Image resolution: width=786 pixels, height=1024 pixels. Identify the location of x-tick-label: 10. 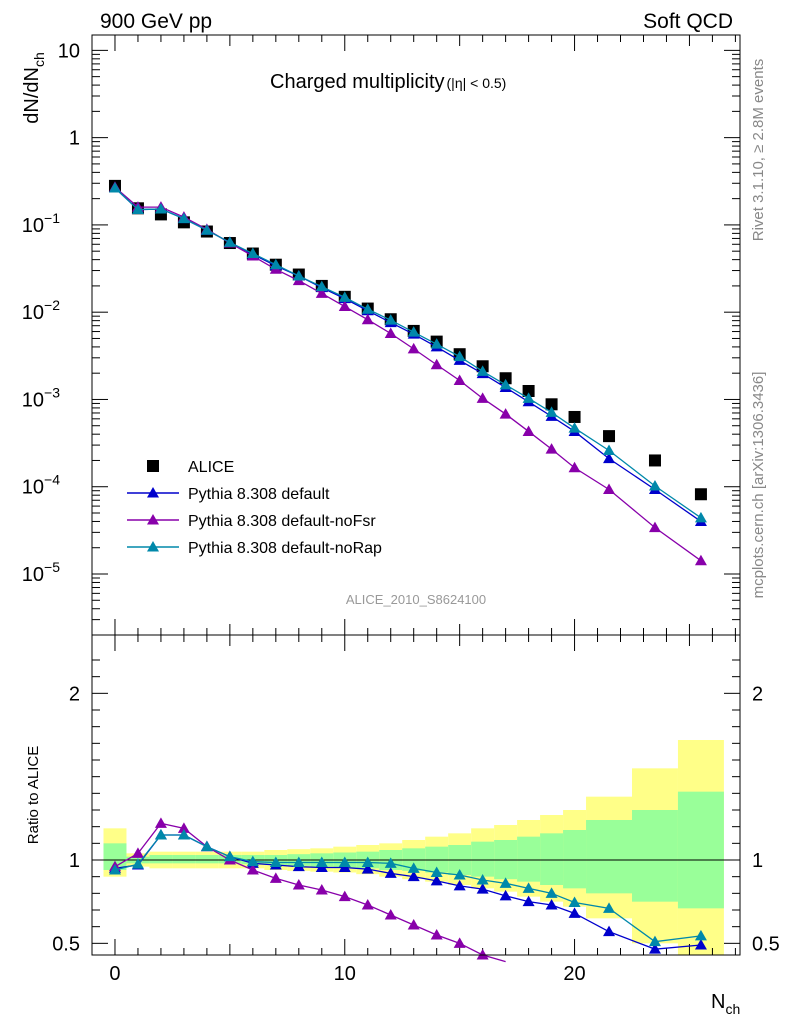
(345, 974).